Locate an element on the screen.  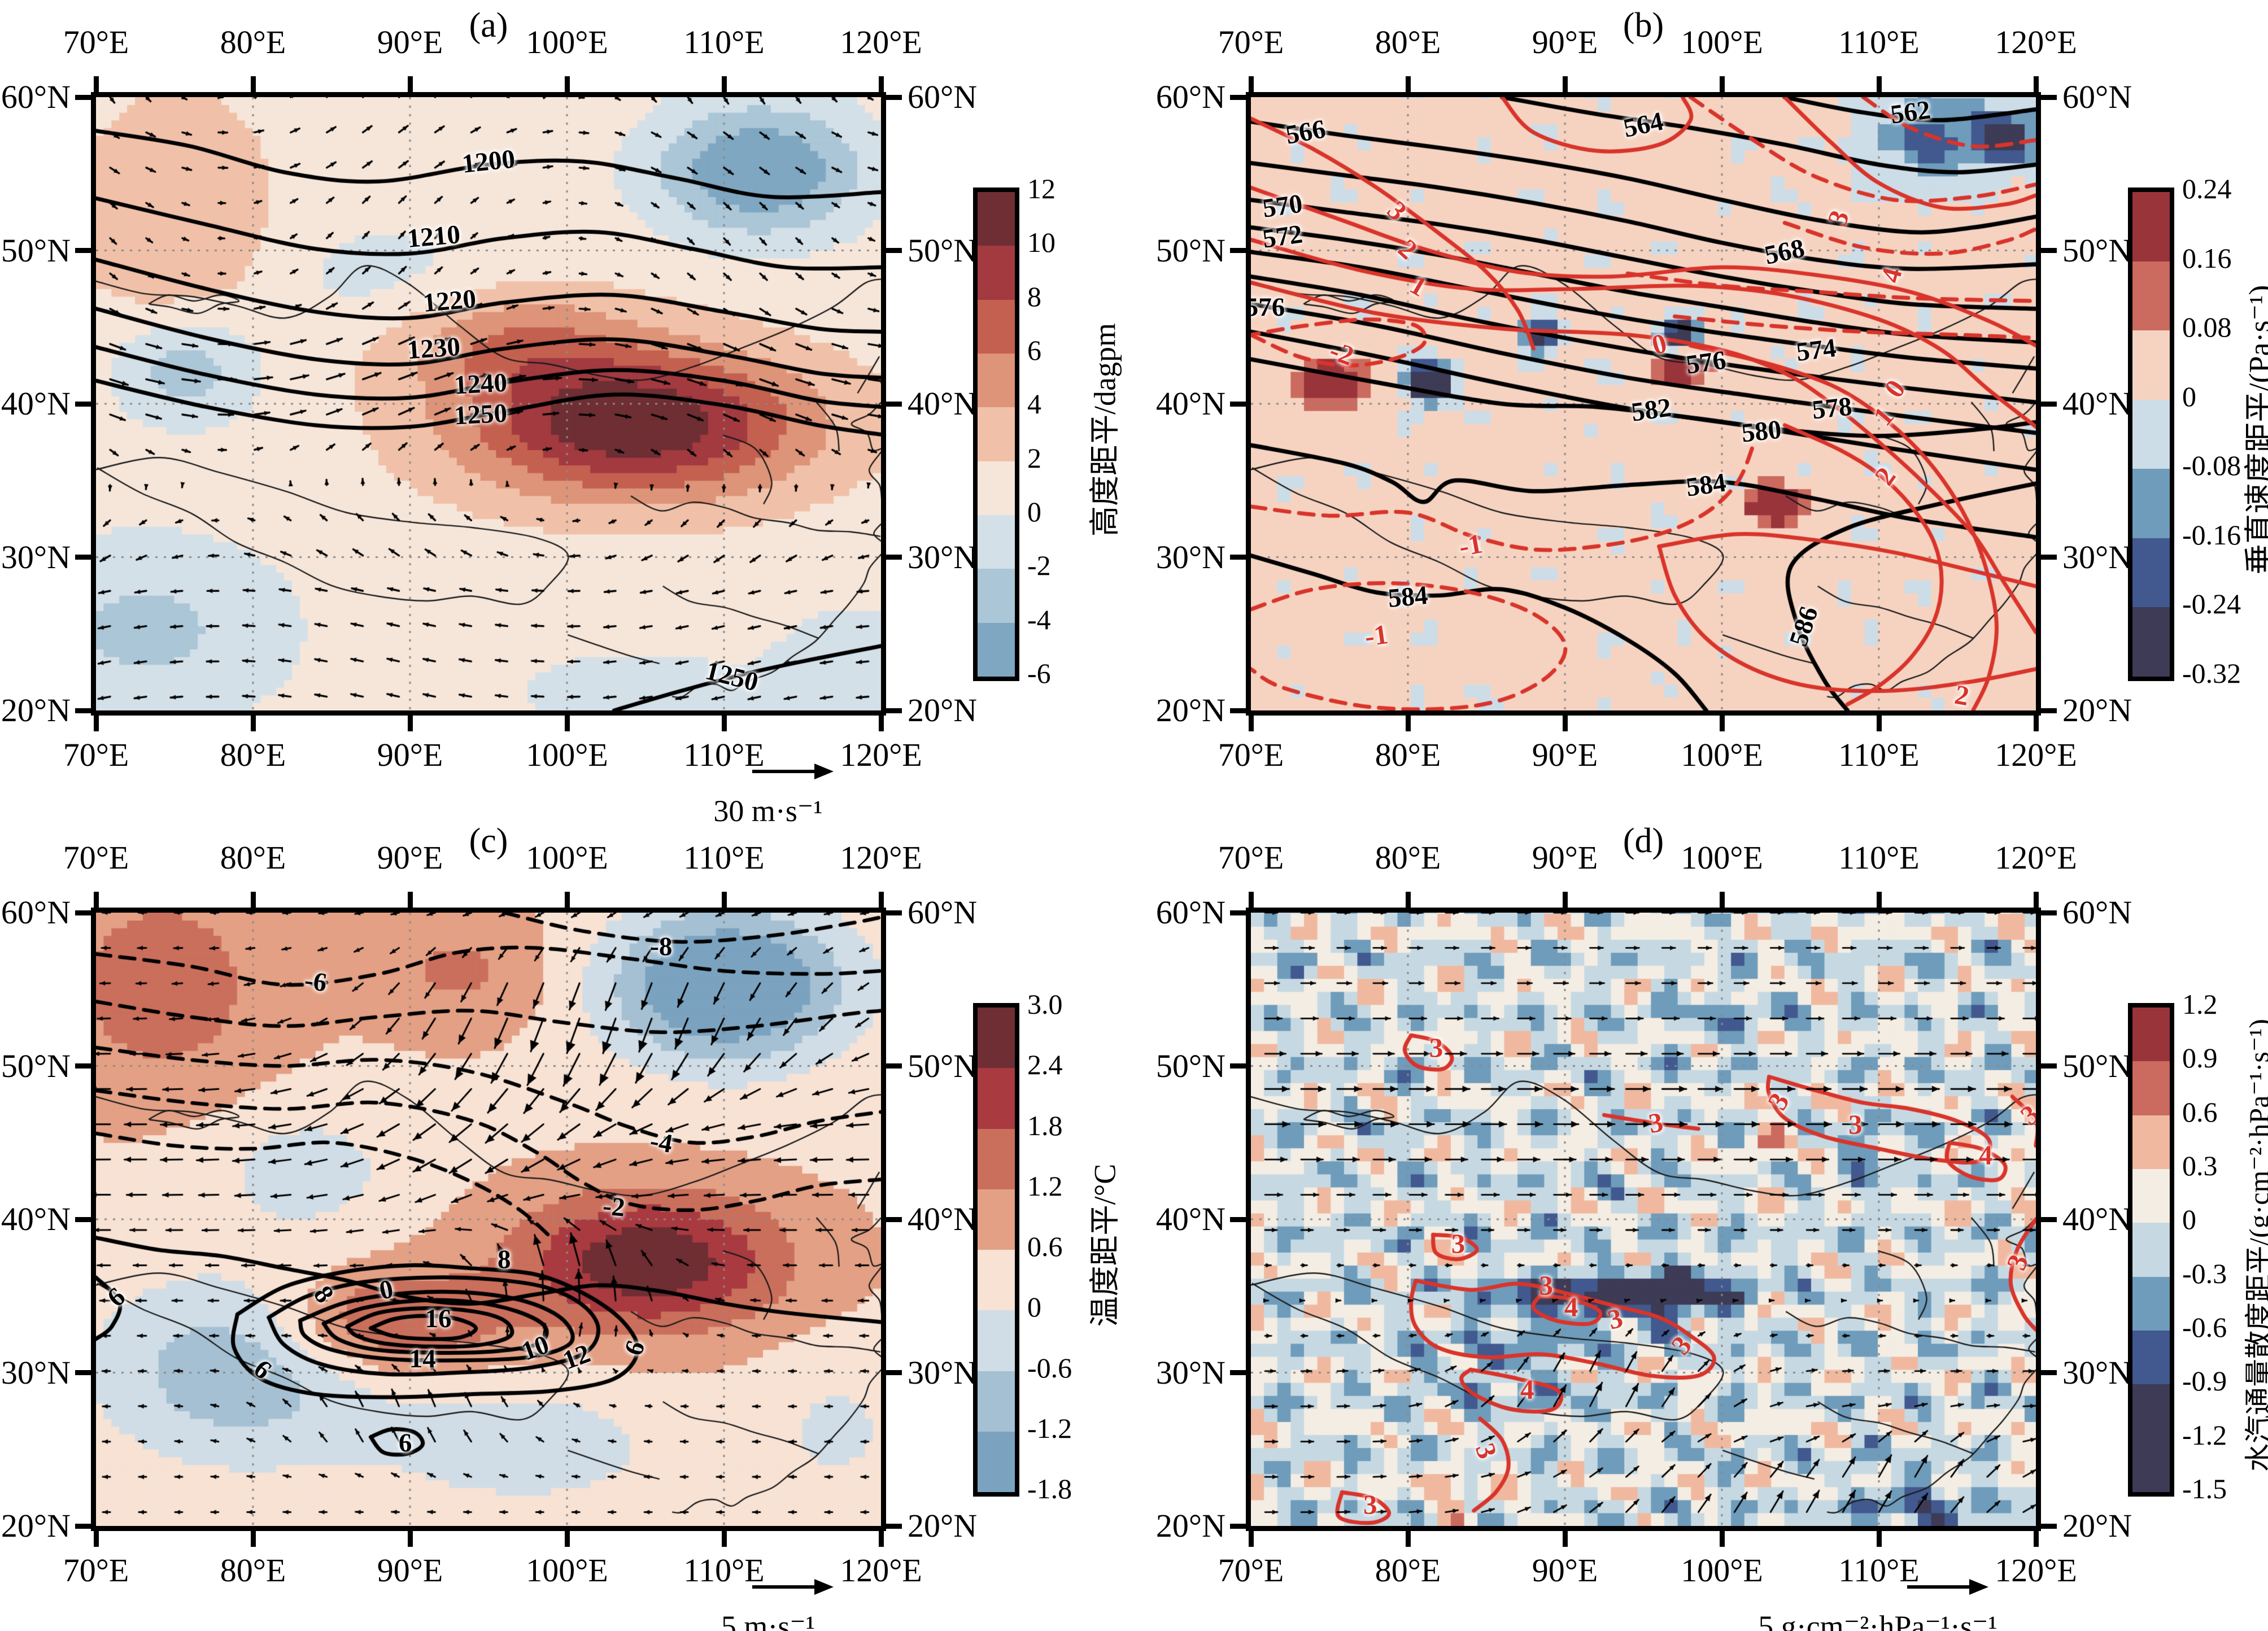
panel-b-title: (b) is located at coordinates (1643, 25).